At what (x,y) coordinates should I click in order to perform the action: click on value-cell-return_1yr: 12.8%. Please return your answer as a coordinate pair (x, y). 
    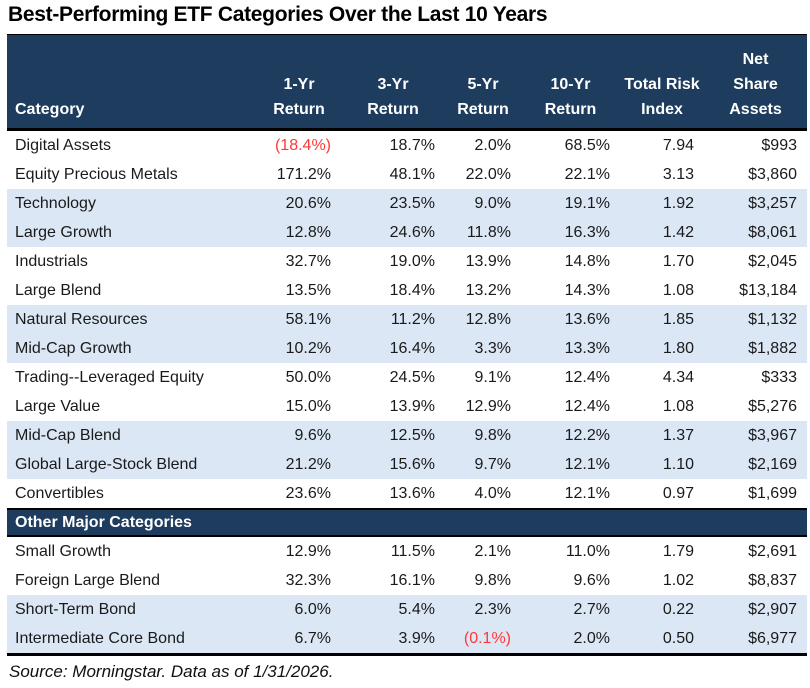
    Looking at the image, I should click on (299, 232).